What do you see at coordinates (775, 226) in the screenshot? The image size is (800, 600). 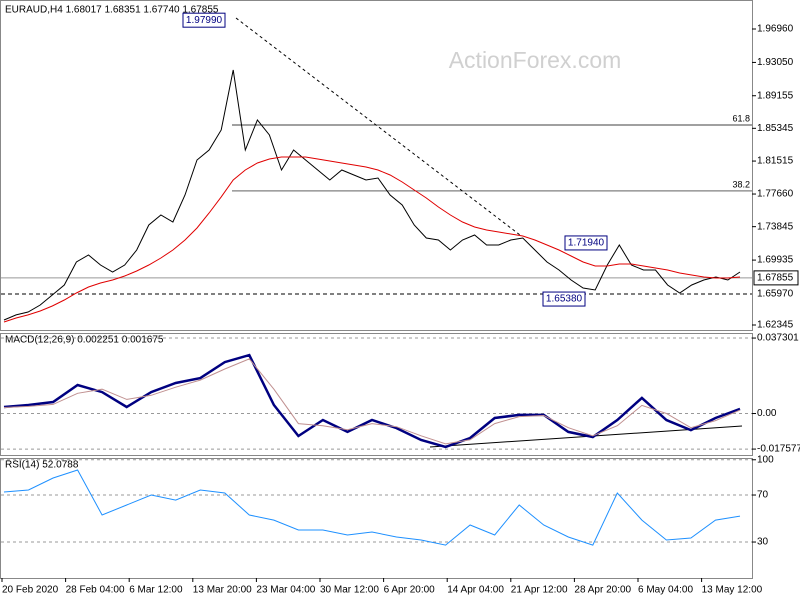 I see `y-tick-label: 1.73845` at bounding box center [775, 226].